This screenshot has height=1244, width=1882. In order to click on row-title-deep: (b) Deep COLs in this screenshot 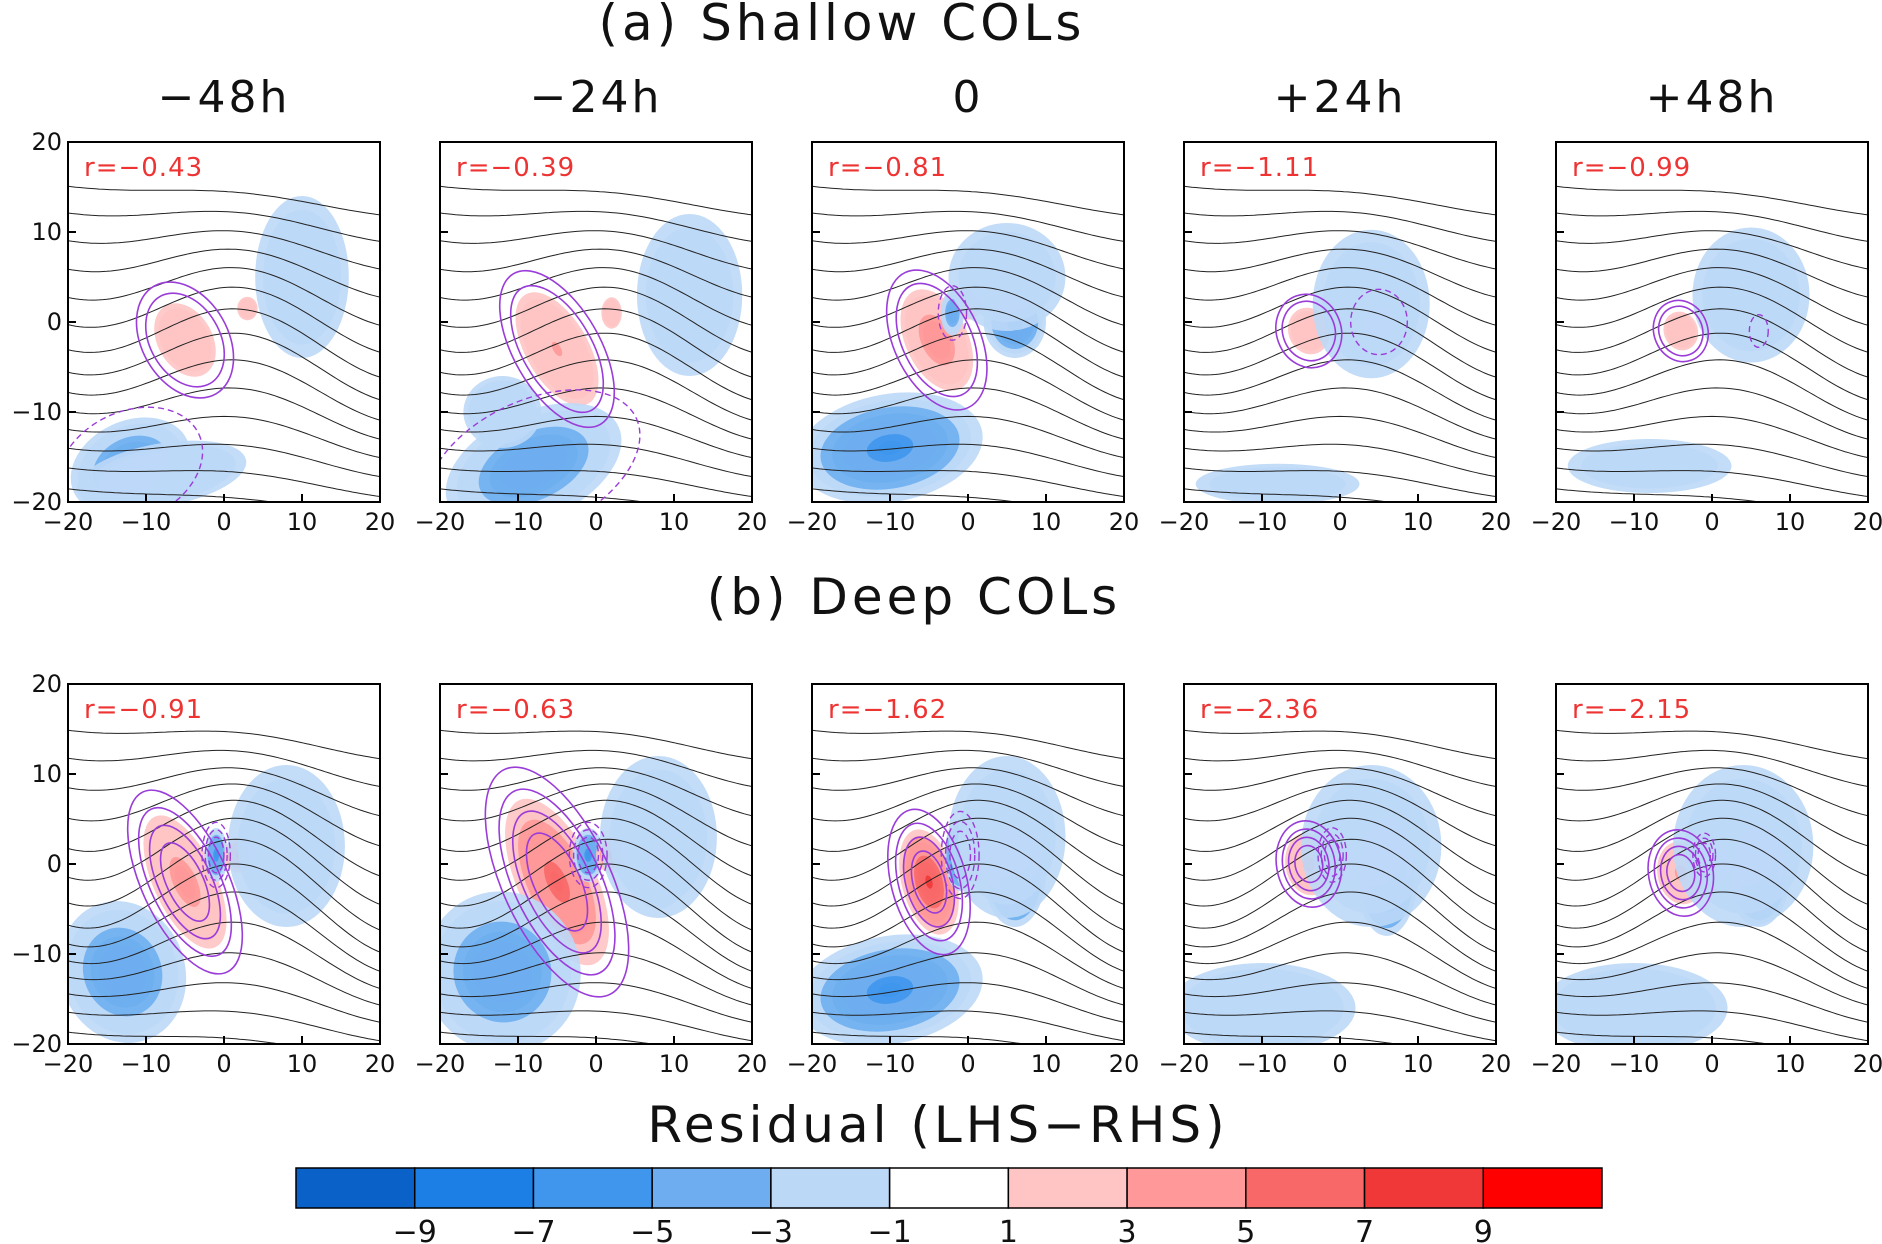, I will do `click(914, 597)`.